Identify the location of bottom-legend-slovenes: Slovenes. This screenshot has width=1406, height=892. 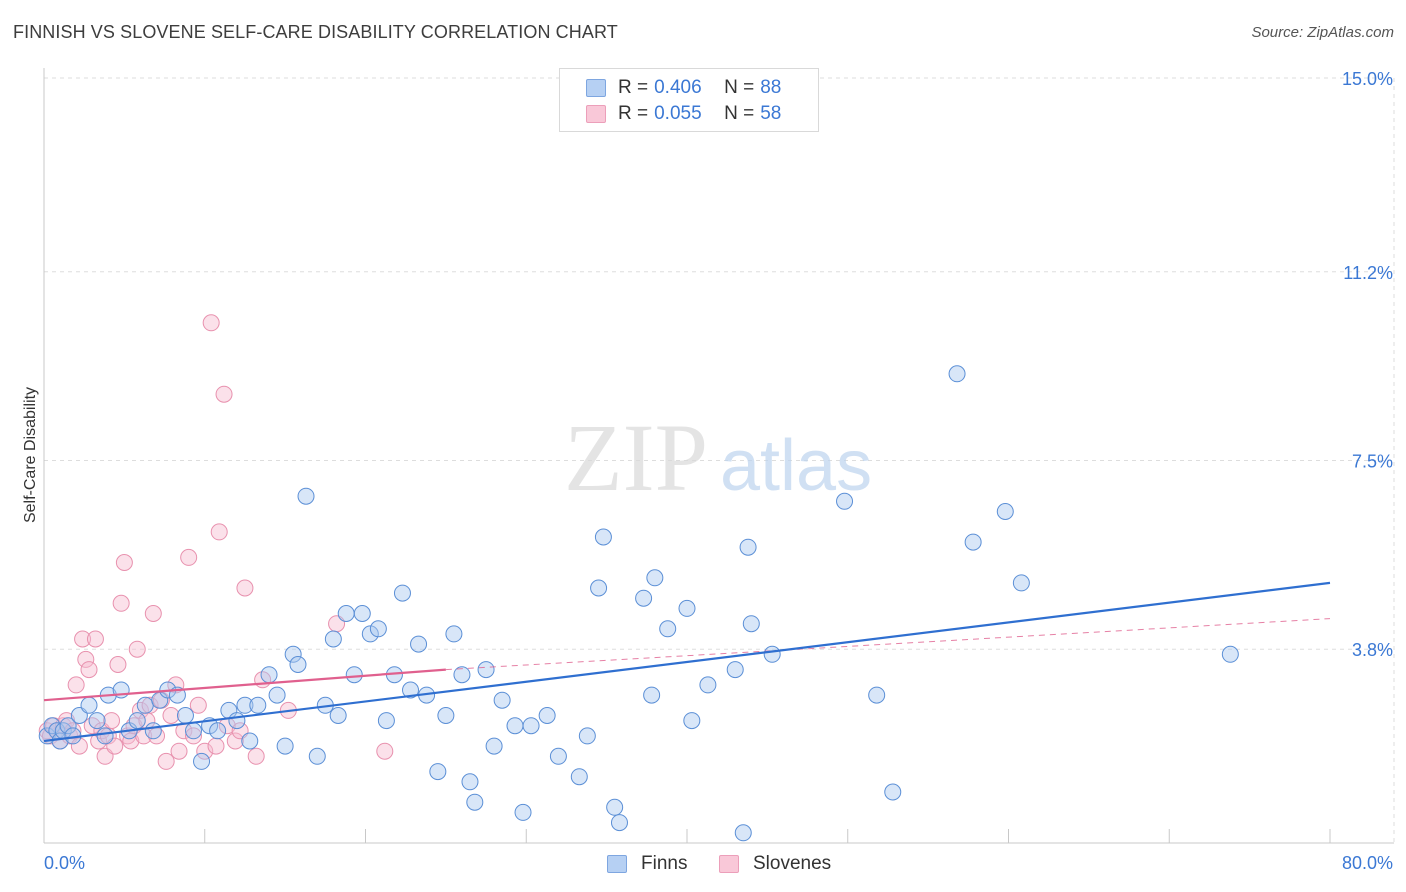
(775, 864).